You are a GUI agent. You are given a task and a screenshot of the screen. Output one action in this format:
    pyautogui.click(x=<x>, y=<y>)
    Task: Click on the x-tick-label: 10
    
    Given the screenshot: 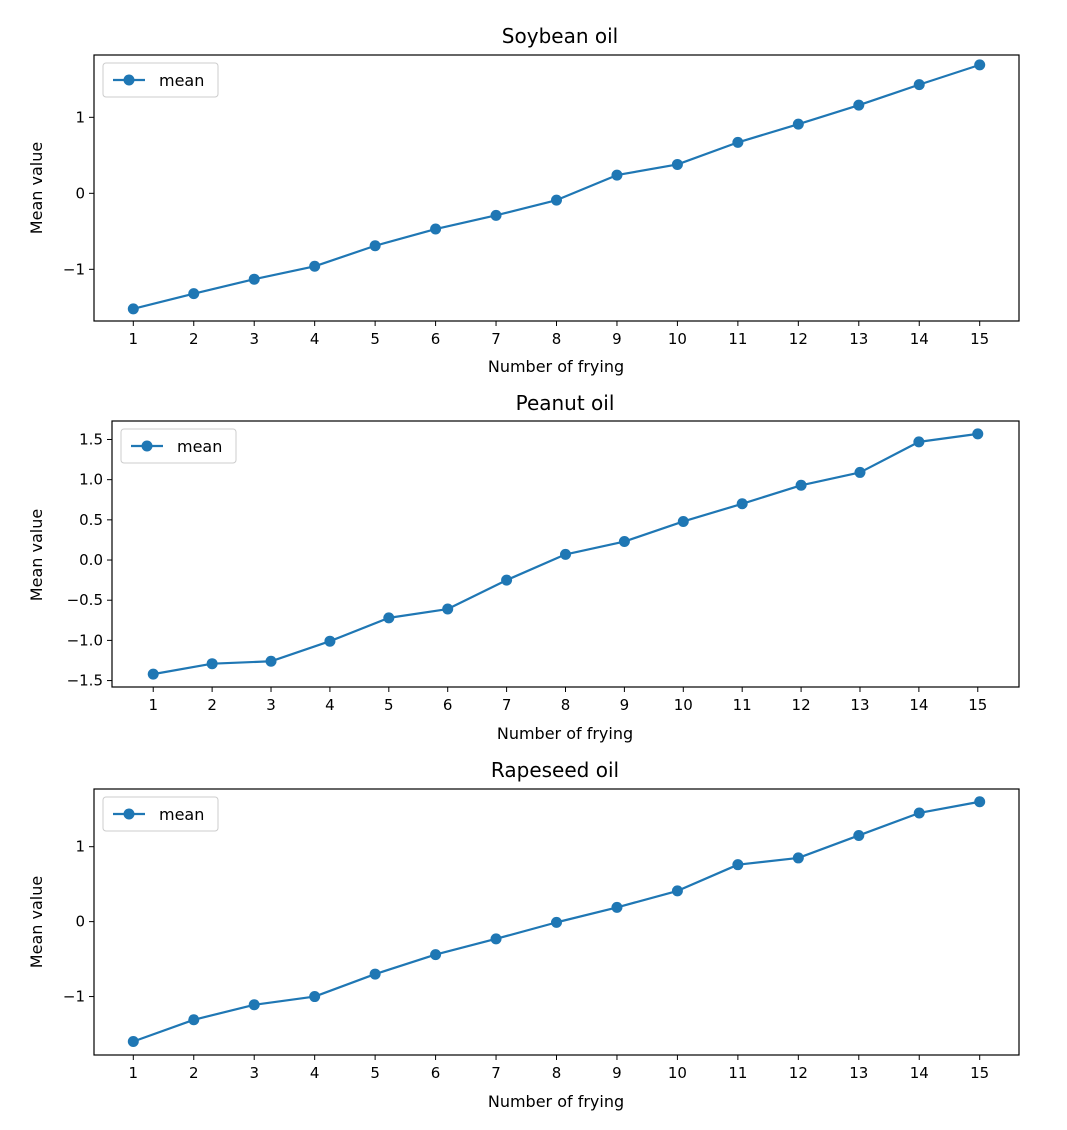 What is the action you would take?
    pyautogui.click(x=677, y=1073)
    